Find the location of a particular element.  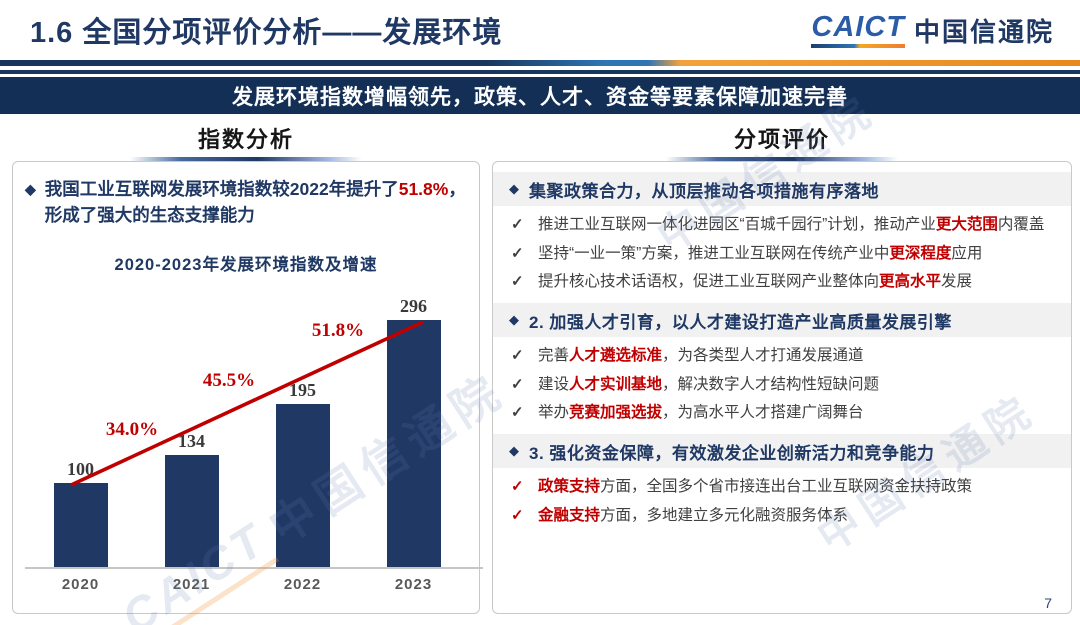

key-message-text: 发展环境指数增幅领先，政策、人才、资金等要素保障加速完善 is located at coordinates (540, 97).